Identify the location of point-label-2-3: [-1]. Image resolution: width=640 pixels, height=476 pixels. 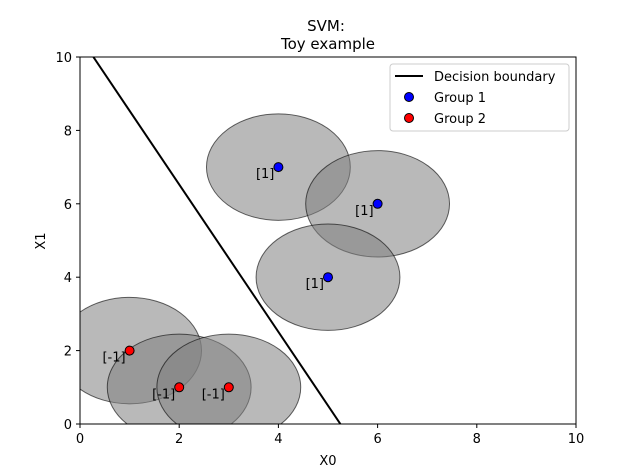
(213, 394).